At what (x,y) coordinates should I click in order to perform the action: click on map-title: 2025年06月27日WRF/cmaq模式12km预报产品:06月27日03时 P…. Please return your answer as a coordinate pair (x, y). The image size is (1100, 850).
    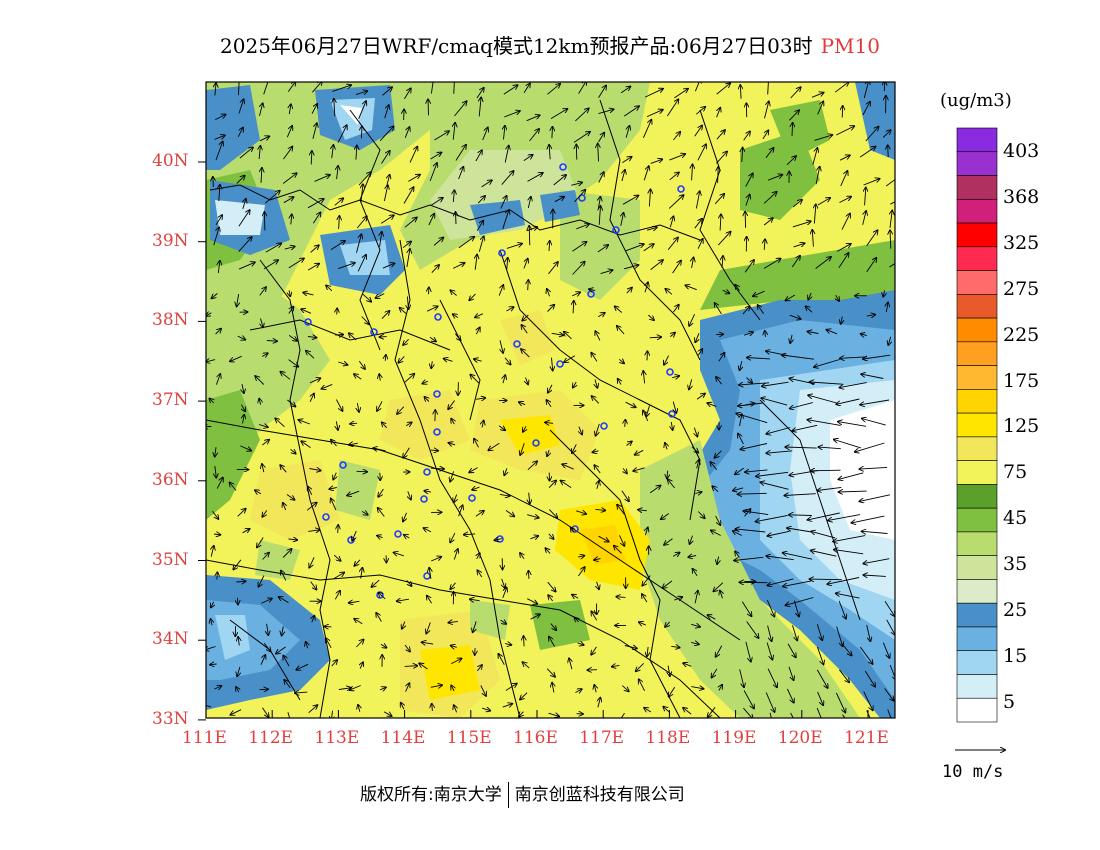
    Looking at the image, I should click on (550, 44).